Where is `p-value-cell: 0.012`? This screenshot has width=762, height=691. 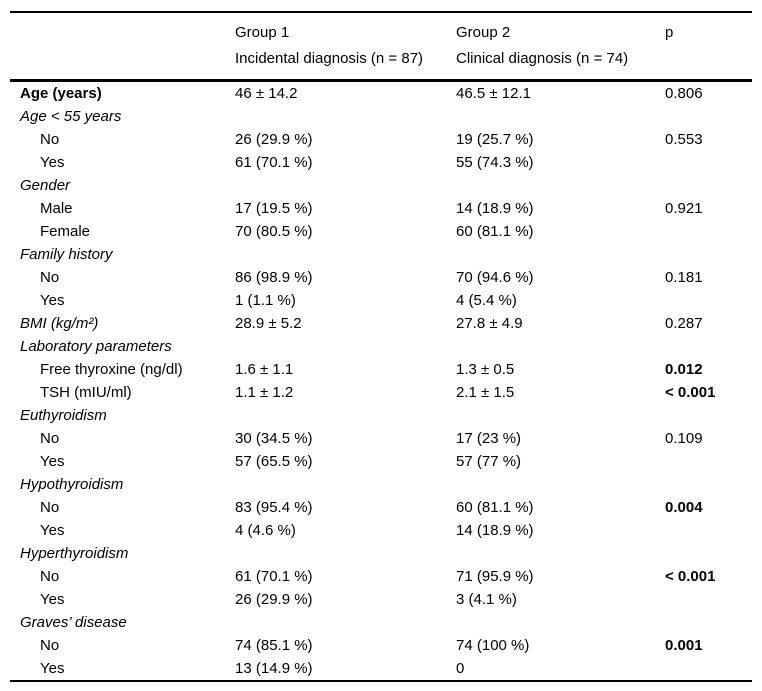
p-value-cell: 0.012 is located at coordinates (684, 369).